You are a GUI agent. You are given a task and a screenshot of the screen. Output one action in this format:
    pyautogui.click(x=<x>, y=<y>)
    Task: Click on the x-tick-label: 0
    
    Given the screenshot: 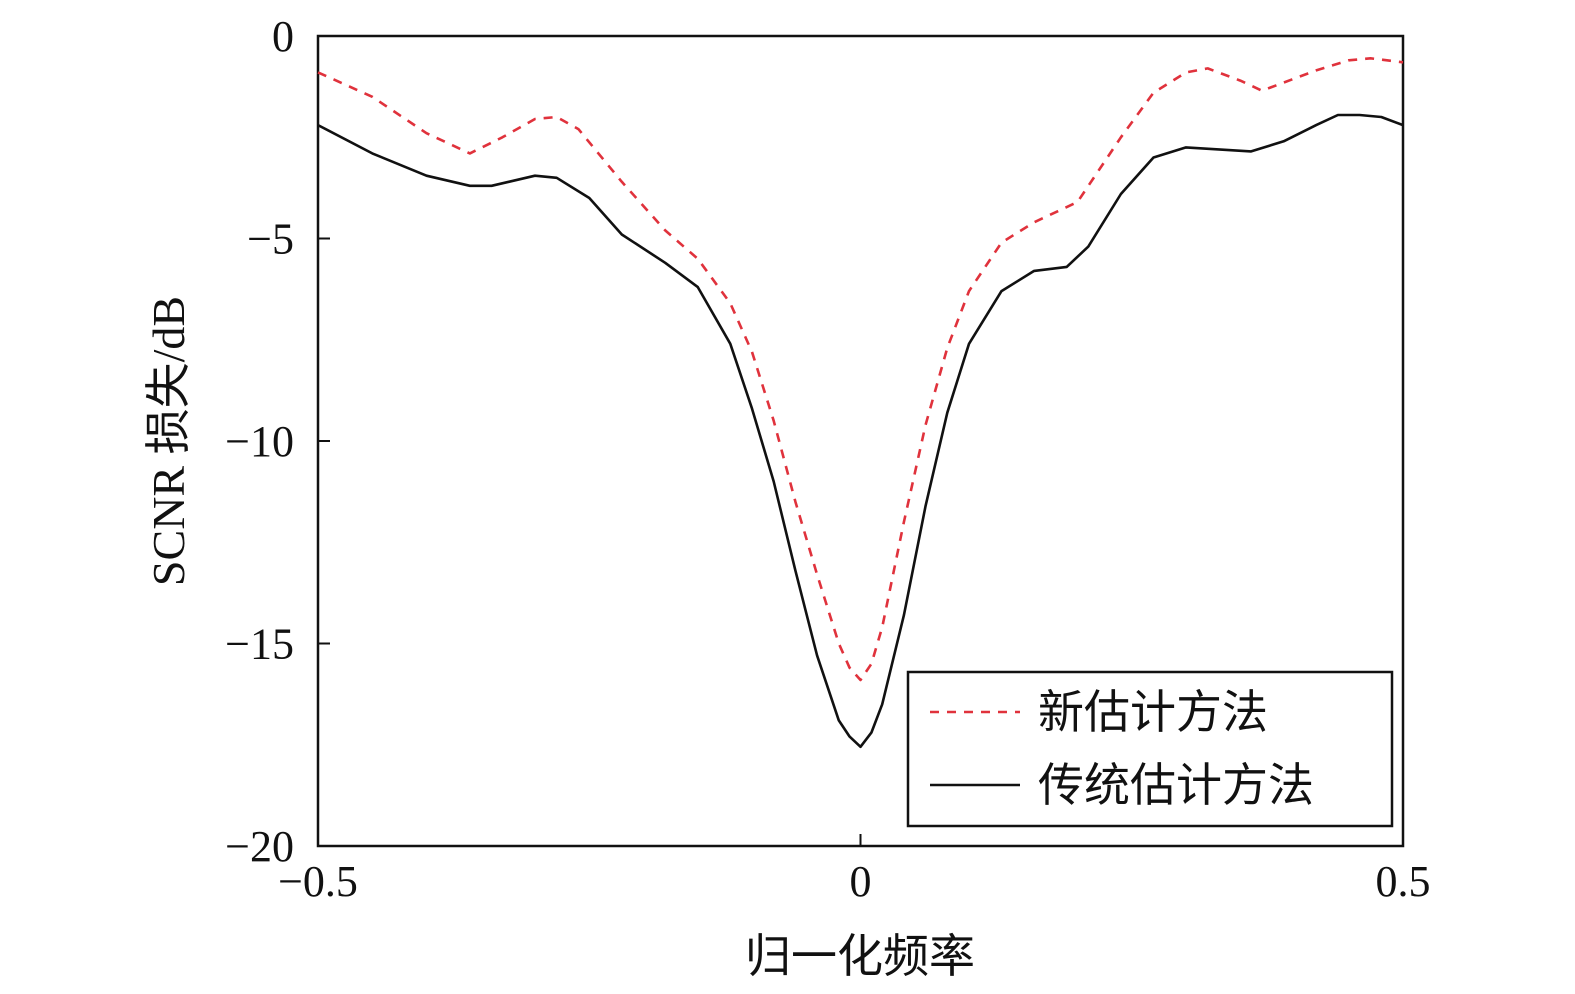 What is the action you would take?
    pyautogui.click(x=861, y=881)
    